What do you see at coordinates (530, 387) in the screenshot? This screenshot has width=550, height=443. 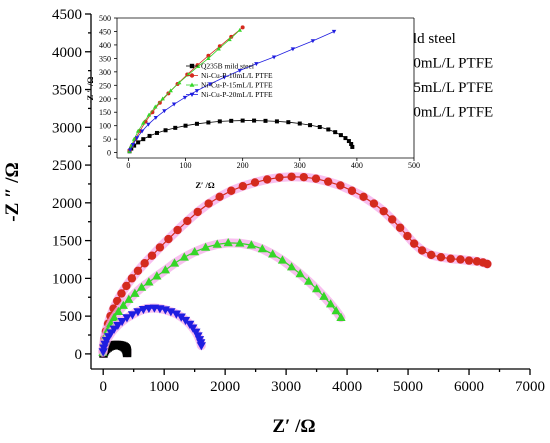 I see `main-x-tick-label-7: 7000` at bounding box center [530, 387].